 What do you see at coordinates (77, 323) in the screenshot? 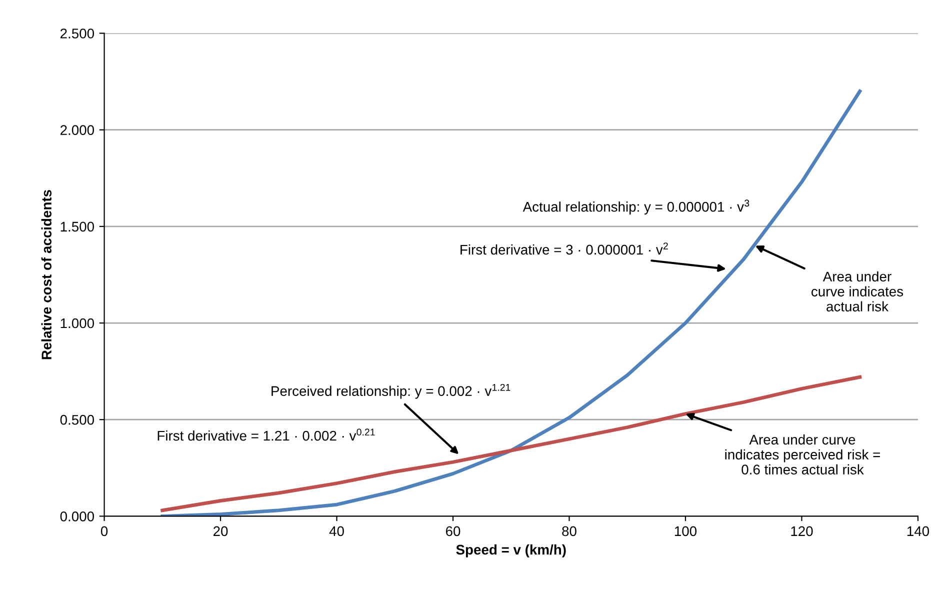
I see `y-tick-label: 1.000` at bounding box center [77, 323].